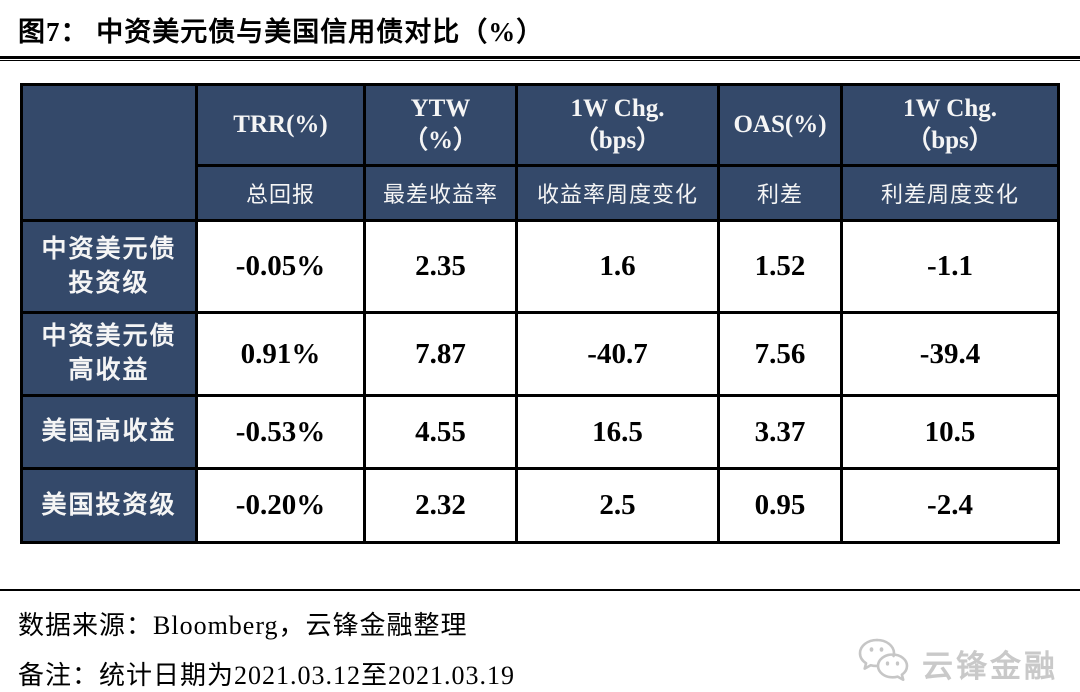 The width and height of the screenshot is (1080, 692). Describe the element at coordinates (950, 125) in the screenshot. I see `column-header-1w-chg-oas: 1W Chg. （bps）` at that location.